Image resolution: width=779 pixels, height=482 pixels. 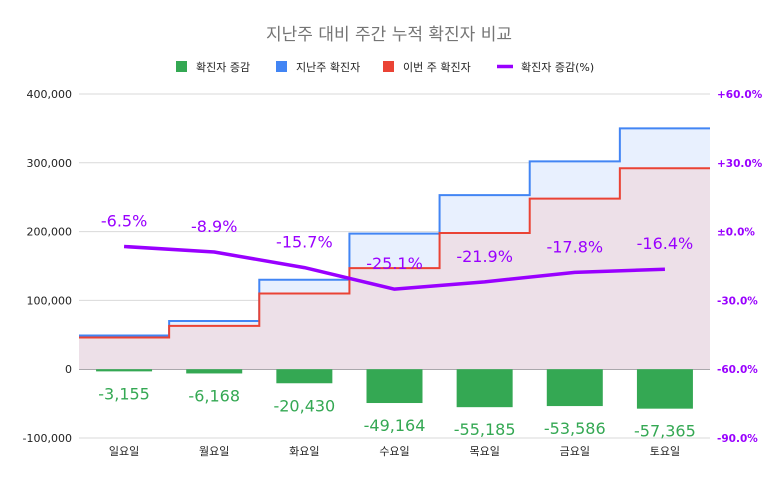 I want to click on pct-line, so click(x=394, y=267).